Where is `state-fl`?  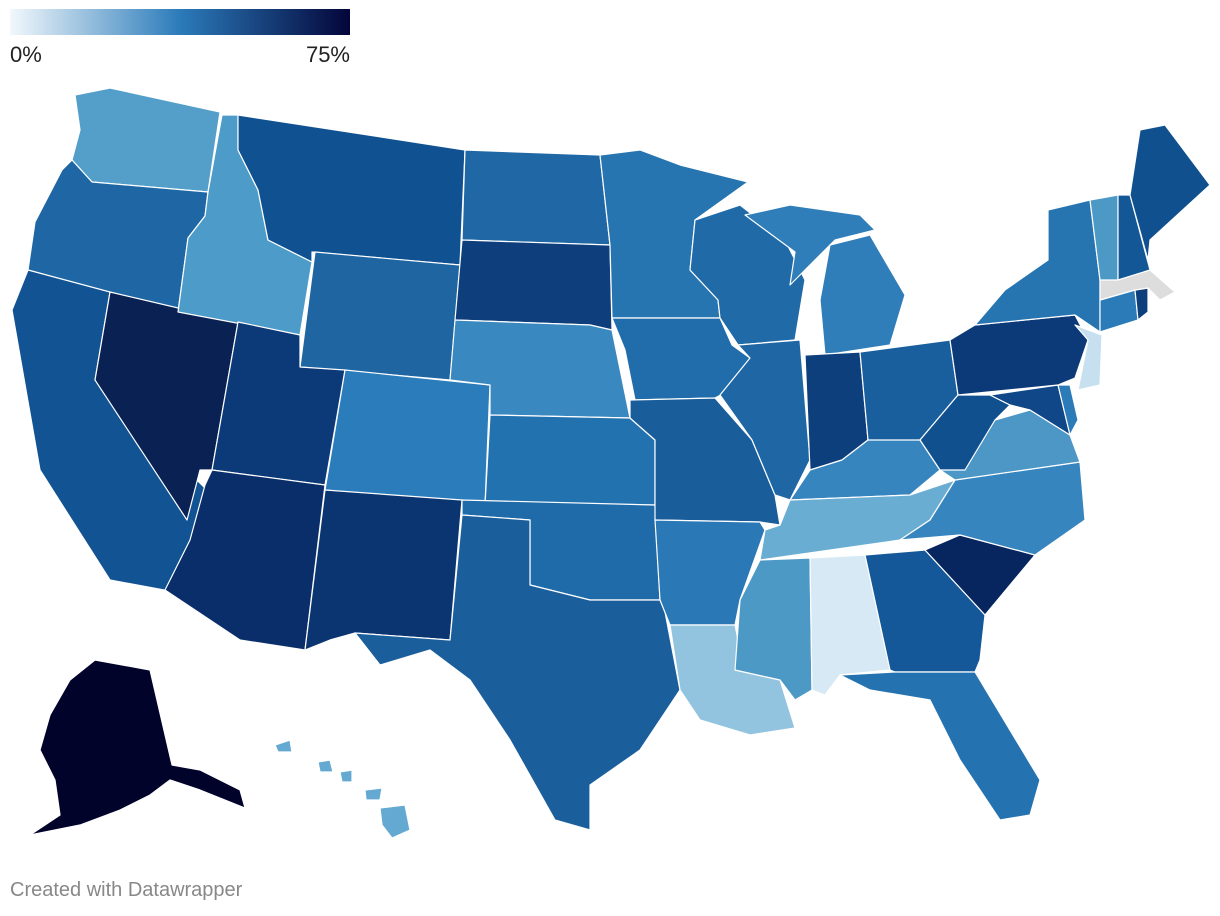 state-fl is located at coordinates (940, 746).